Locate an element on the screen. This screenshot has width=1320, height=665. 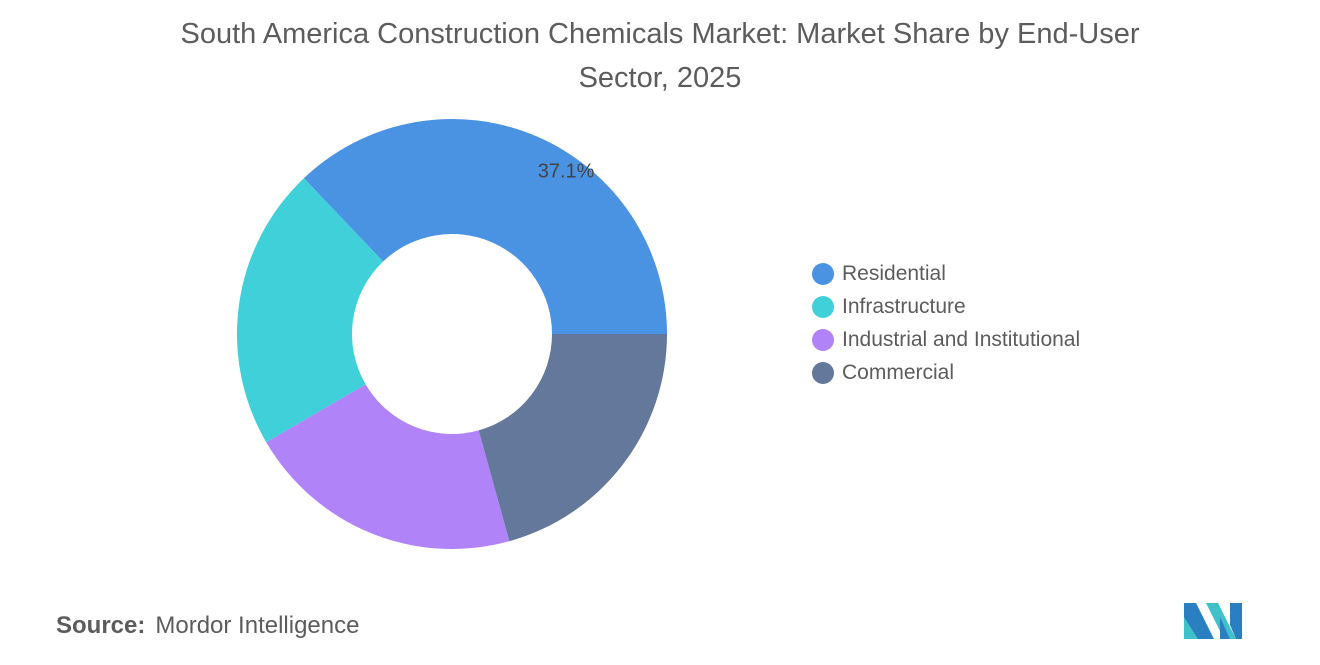
legend-label: Residential is located at coordinates (894, 273).